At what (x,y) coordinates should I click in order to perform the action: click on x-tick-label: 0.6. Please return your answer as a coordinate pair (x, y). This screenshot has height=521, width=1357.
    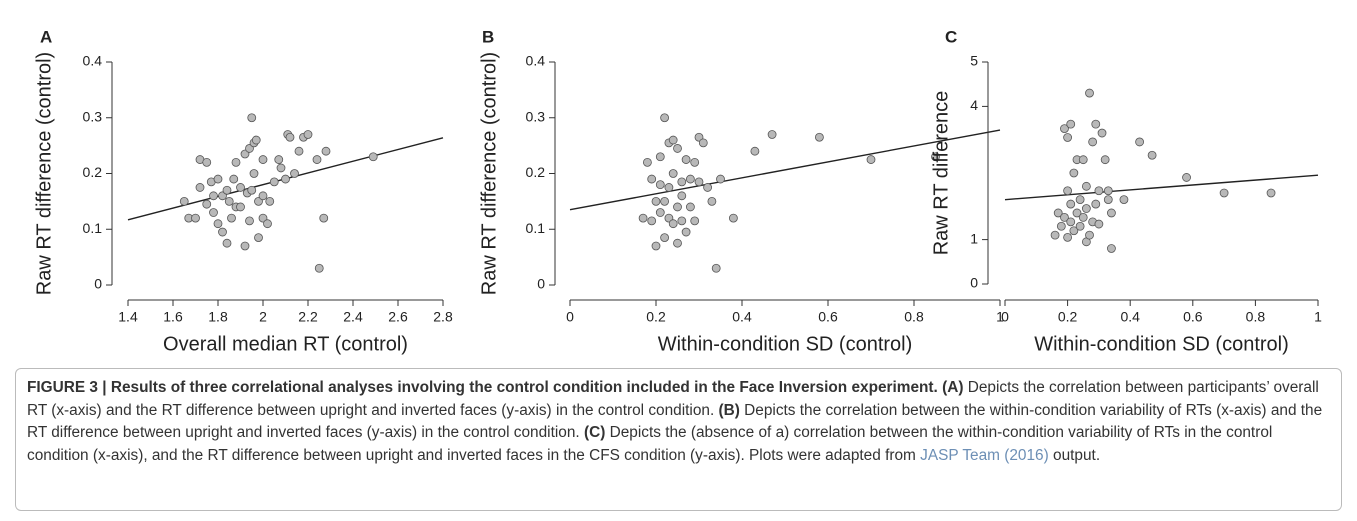
    Looking at the image, I should click on (1193, 317).